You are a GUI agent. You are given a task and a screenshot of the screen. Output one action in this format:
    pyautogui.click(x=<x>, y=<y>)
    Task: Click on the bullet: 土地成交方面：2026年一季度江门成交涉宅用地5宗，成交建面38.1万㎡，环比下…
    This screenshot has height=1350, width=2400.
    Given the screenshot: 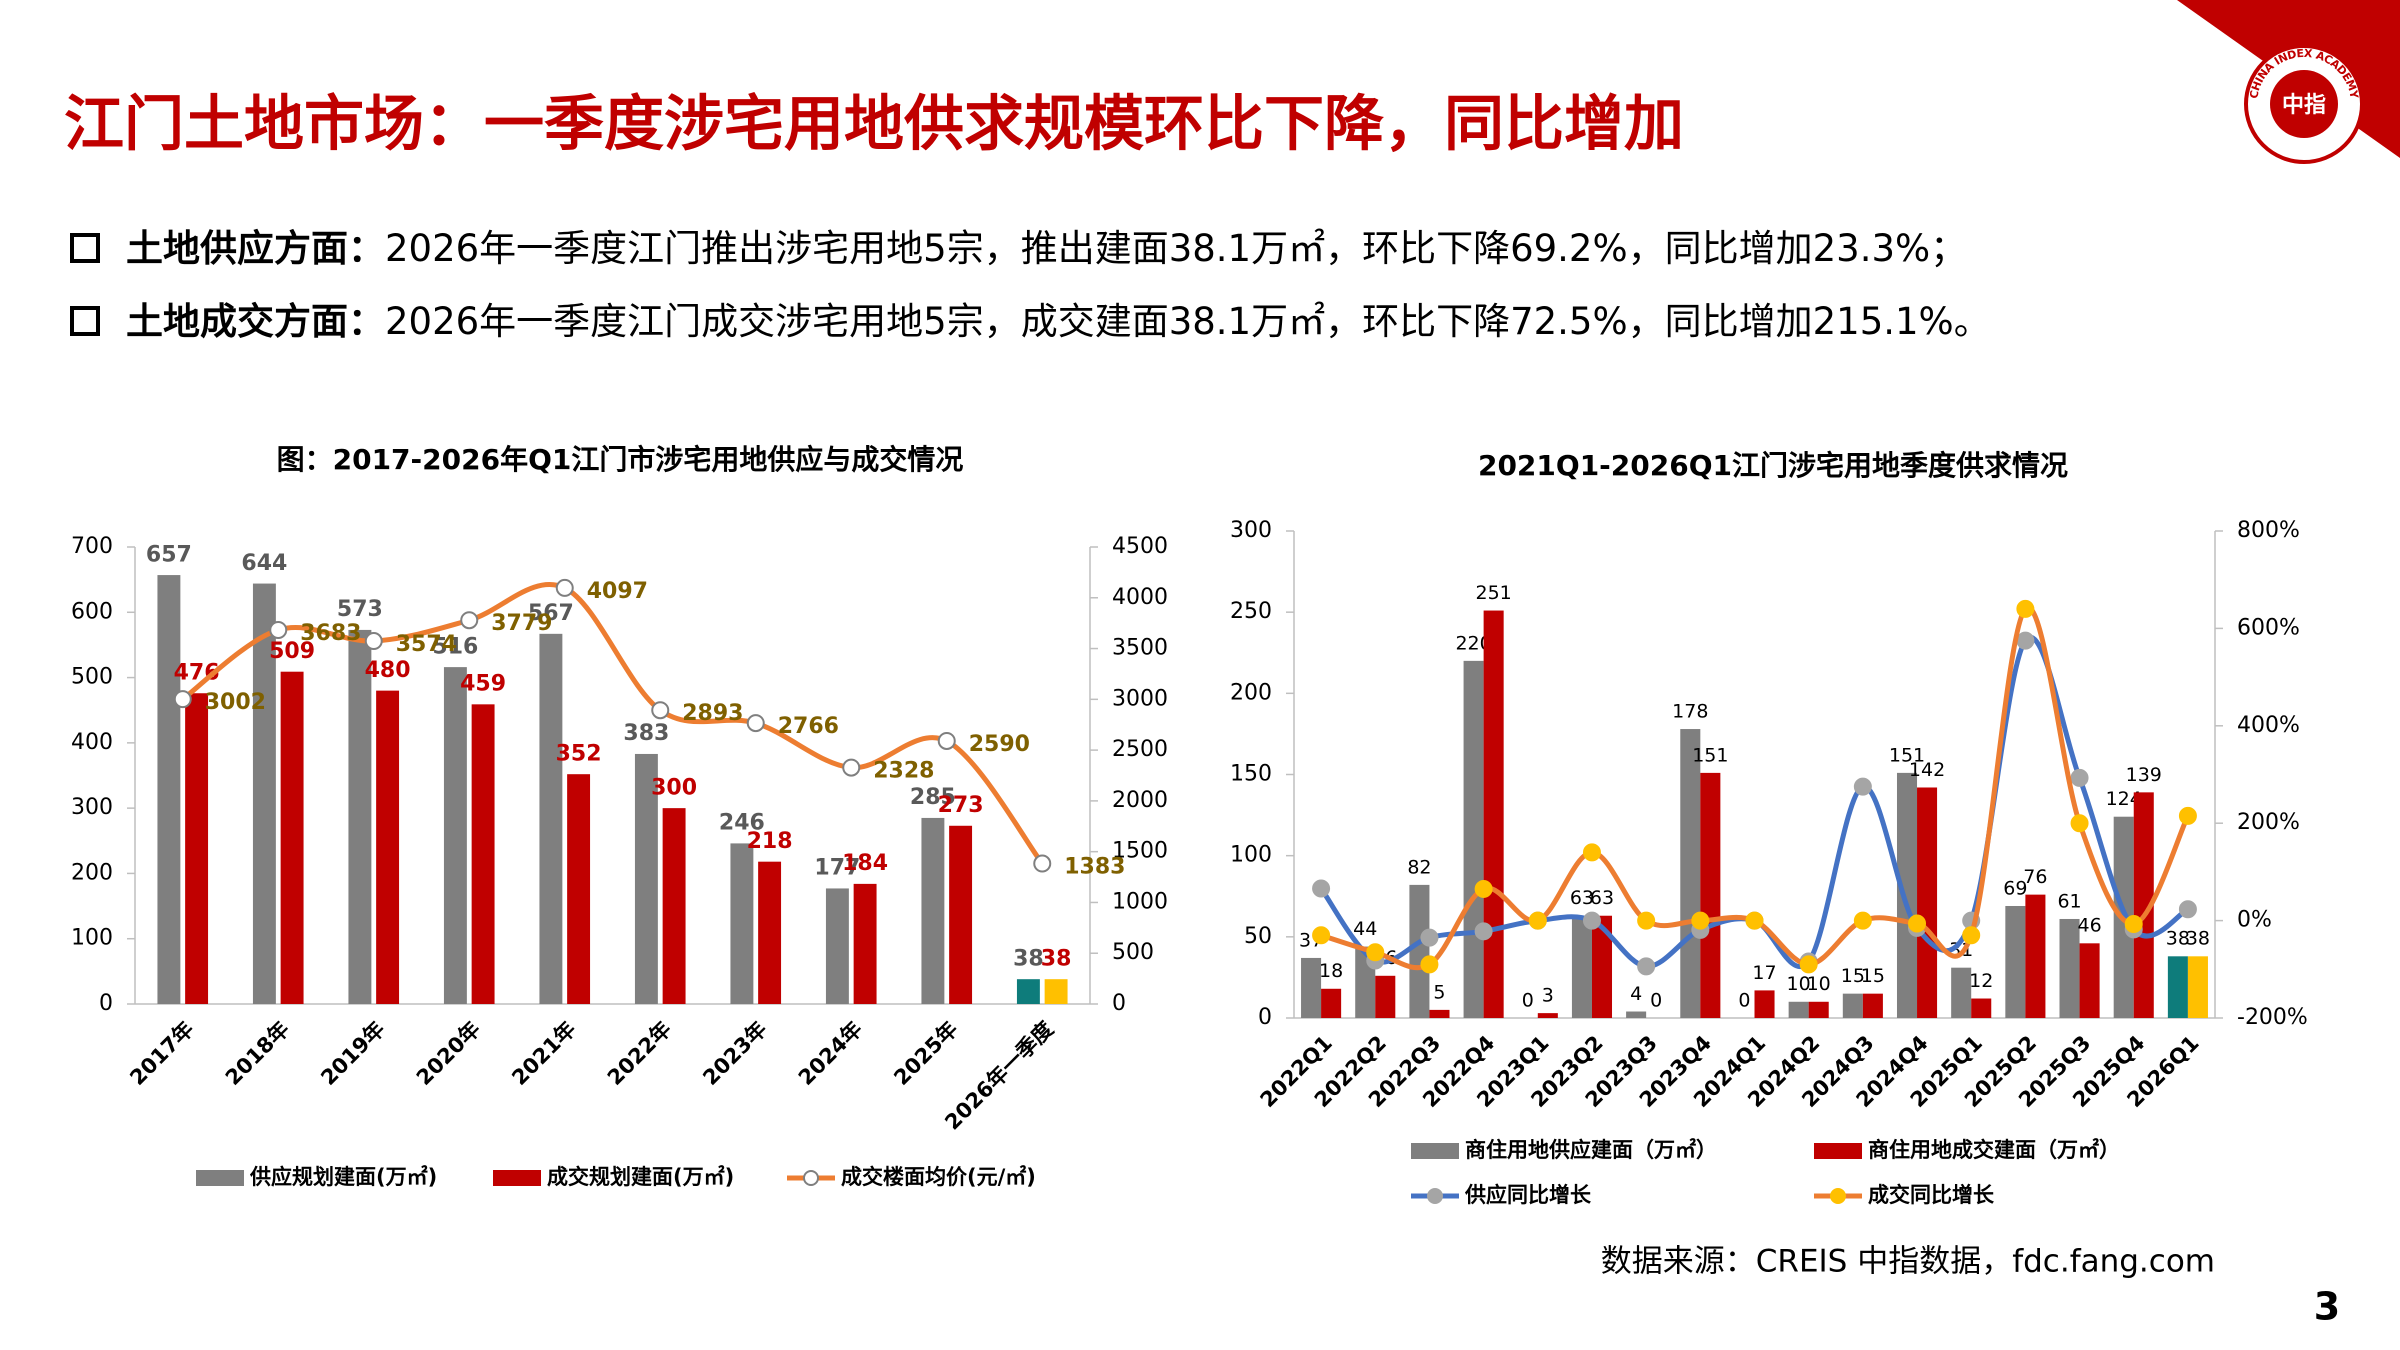 What is the action you would take?
    pyautogui.click(x=1030, y=318)
    